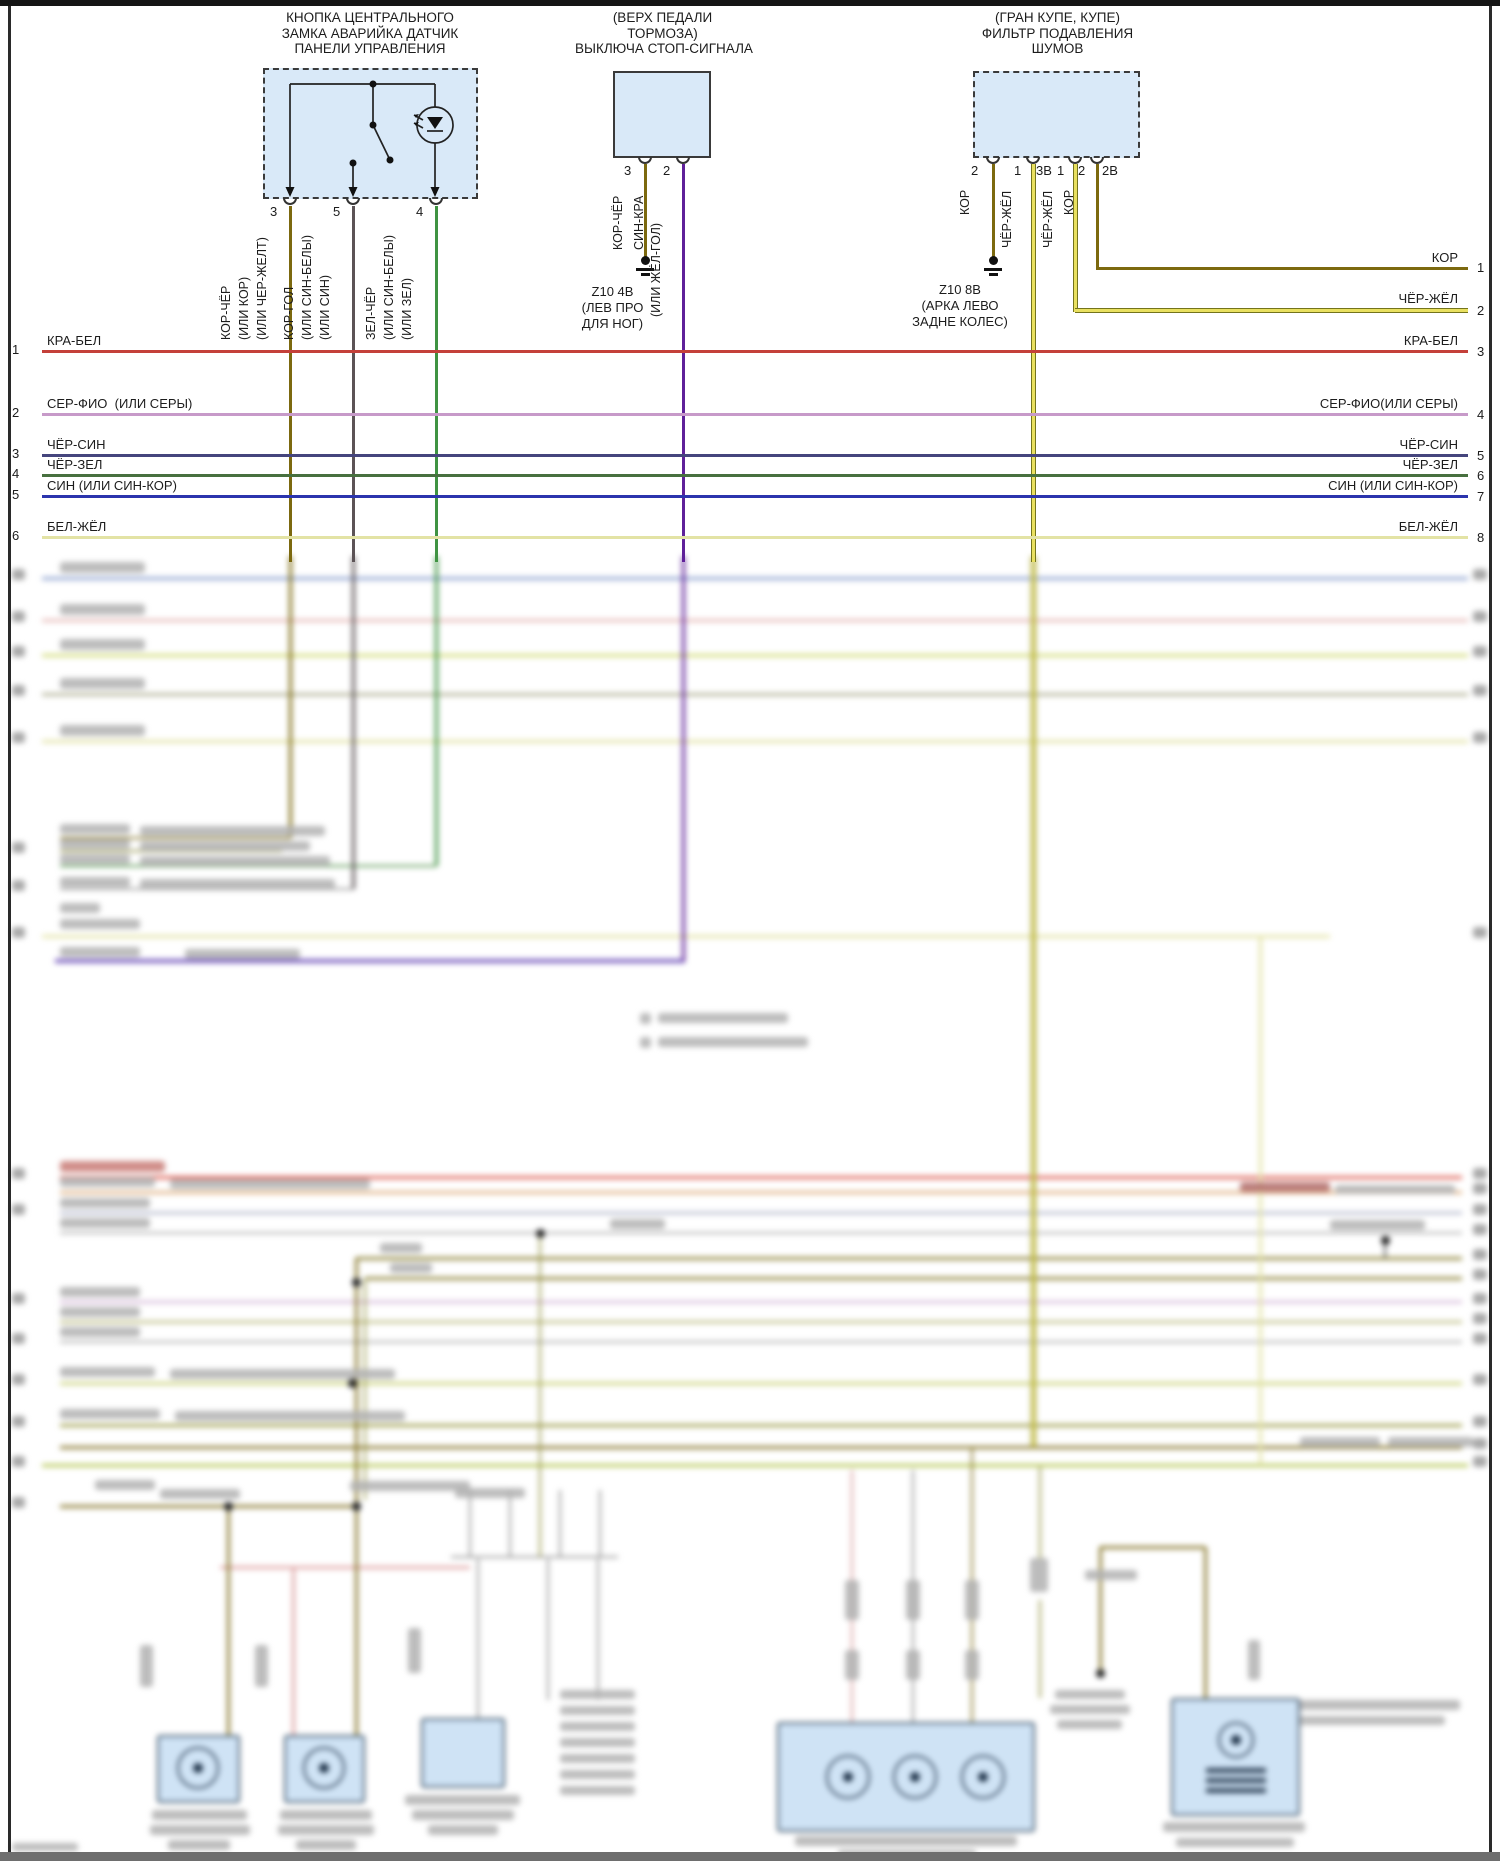  What do you see at coordinates (1061, 170) in the screenshot?
I see `pin-number: 1` at bounding box center [1061, 170].